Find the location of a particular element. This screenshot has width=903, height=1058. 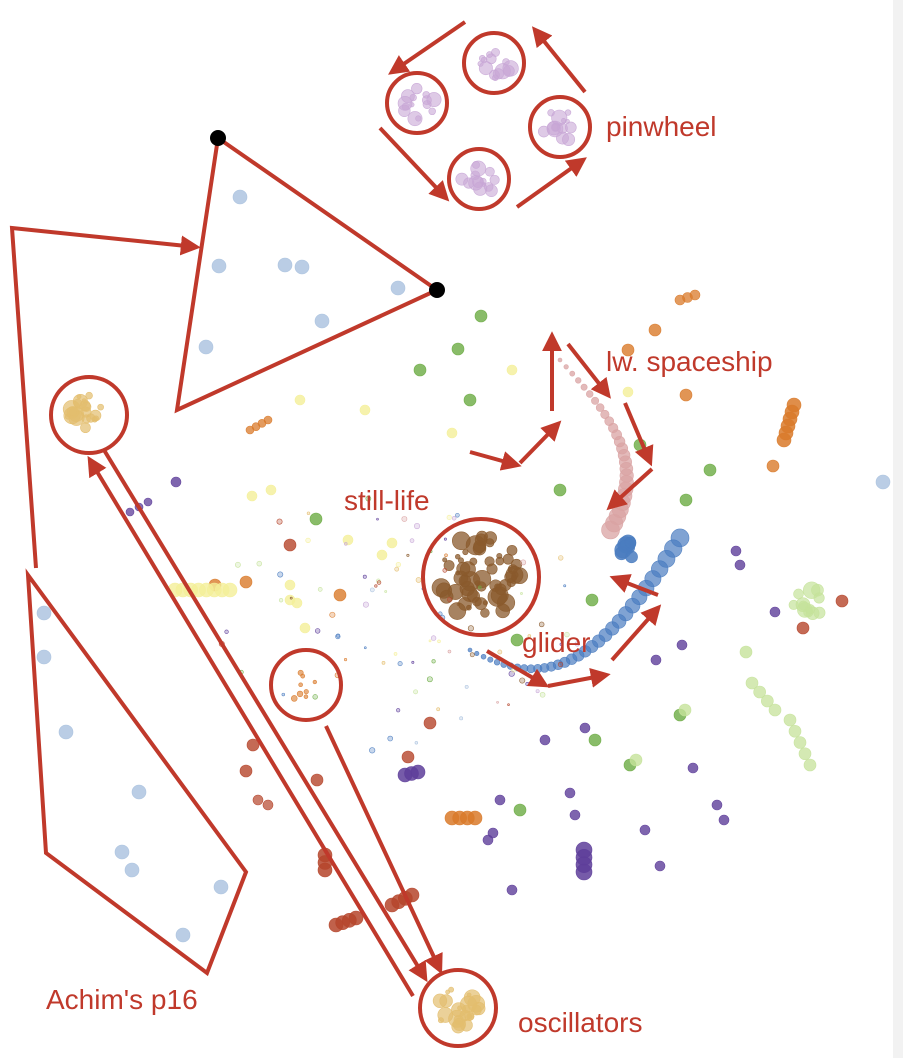

triangle-vertex-right is located at coordinates (437, 290).